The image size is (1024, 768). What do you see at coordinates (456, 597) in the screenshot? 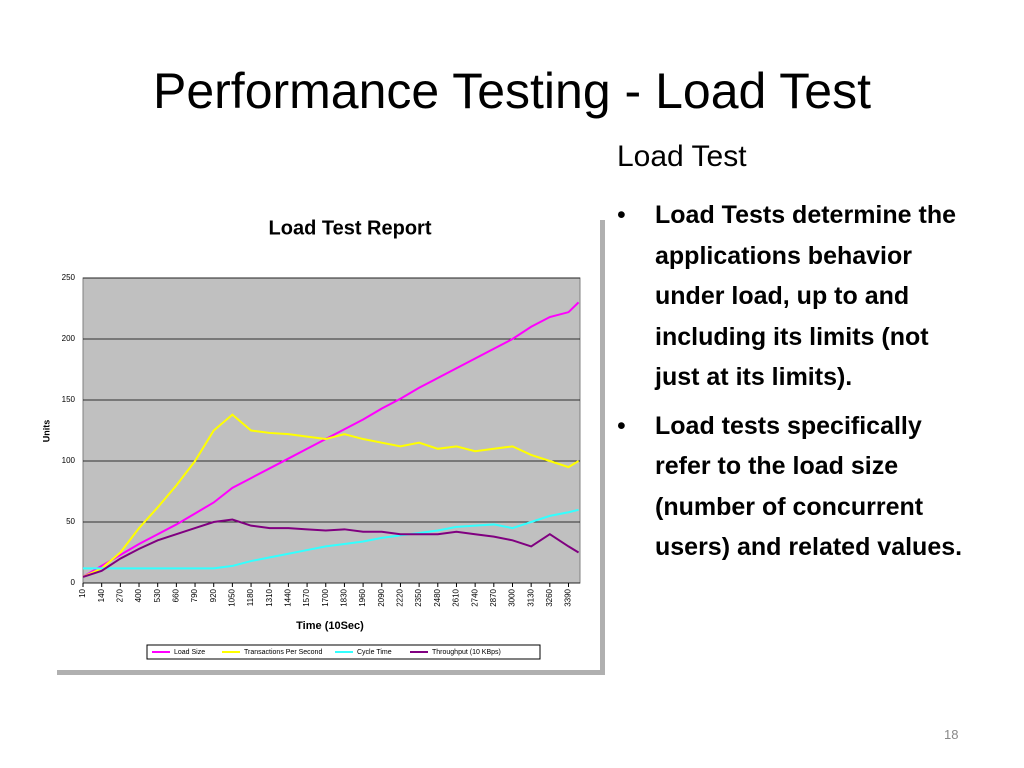
I see `x-tick-label: 2610` at bounding box center [456, 597].